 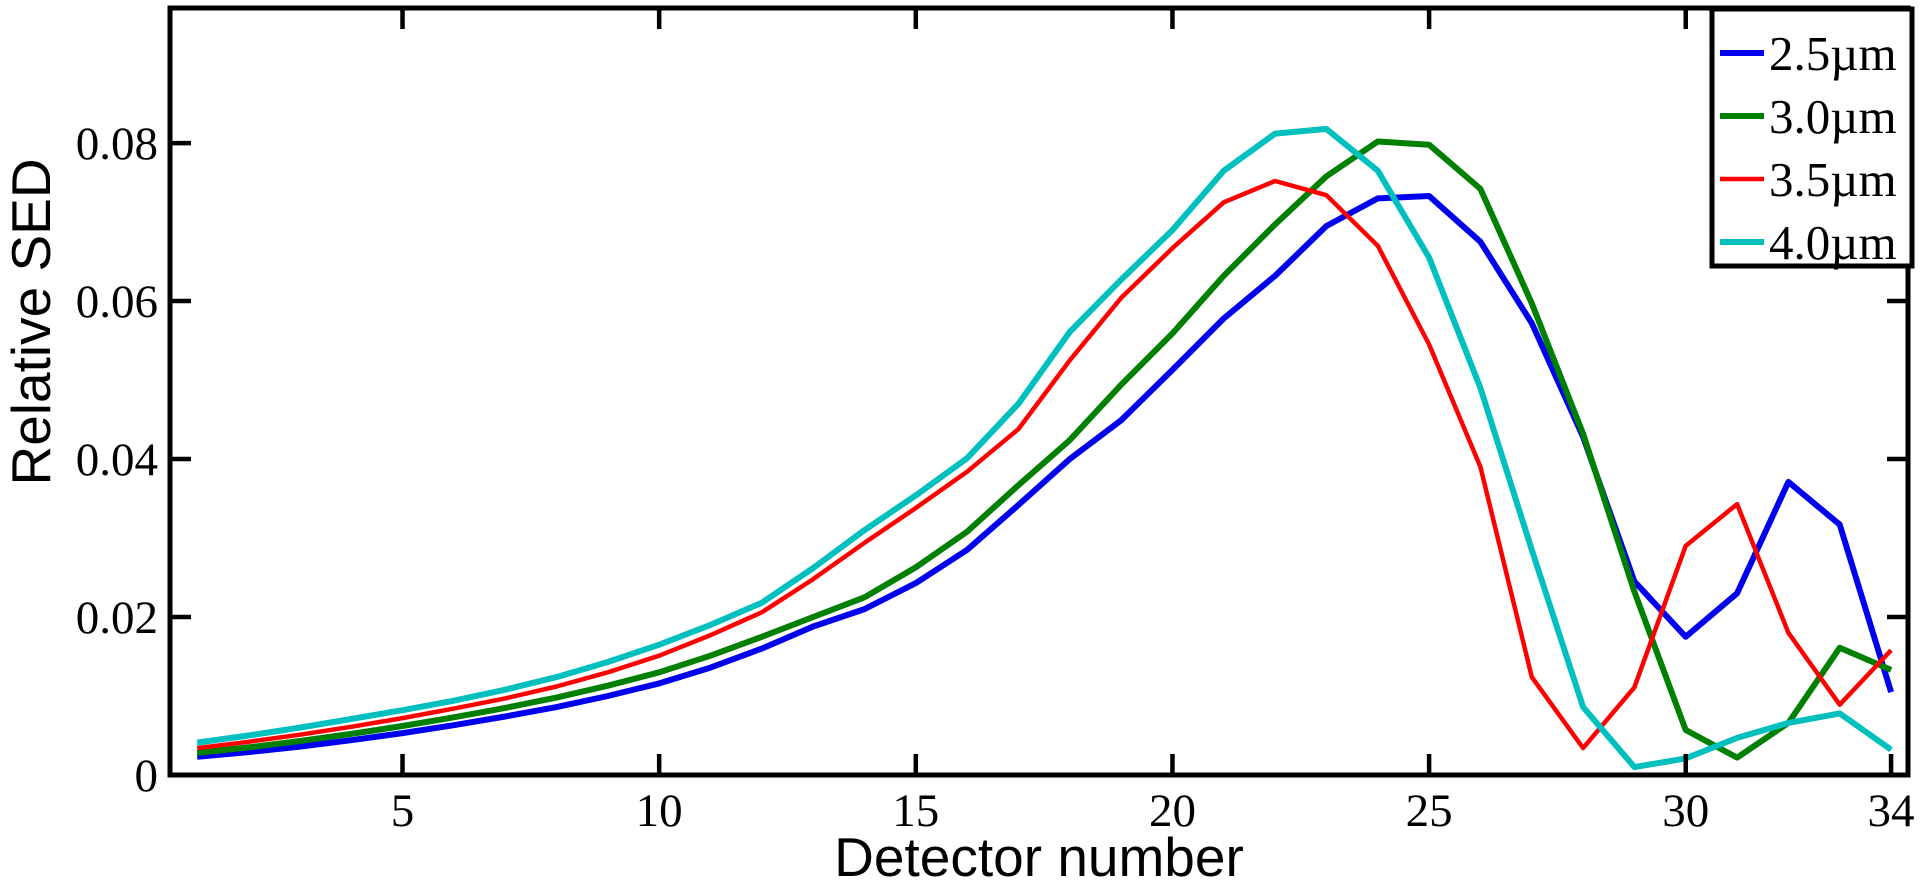 I want to click on legend-label-2.5µm: 2.5µm, so click(x=1833, y=53).